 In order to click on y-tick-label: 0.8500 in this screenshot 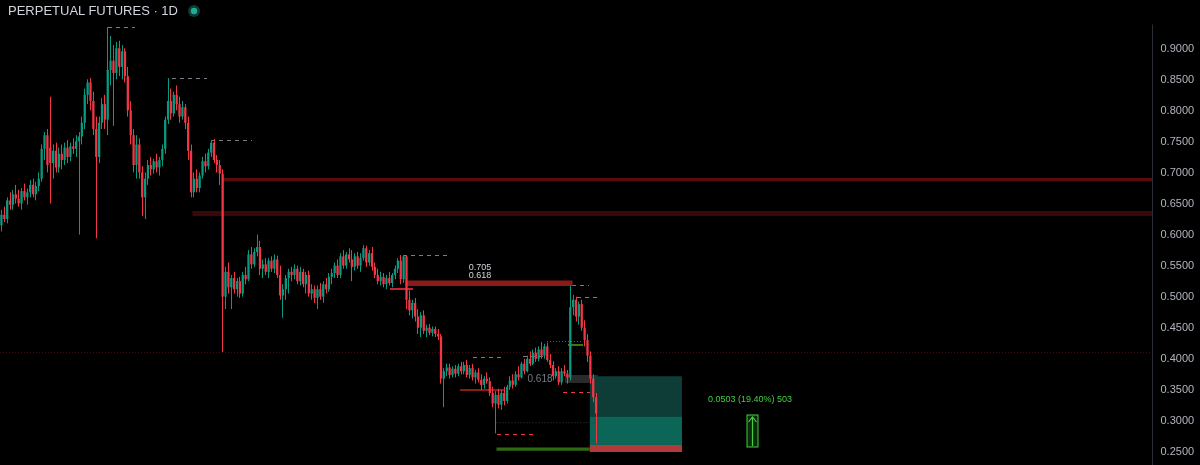, I will do `click(1177, 78)`.